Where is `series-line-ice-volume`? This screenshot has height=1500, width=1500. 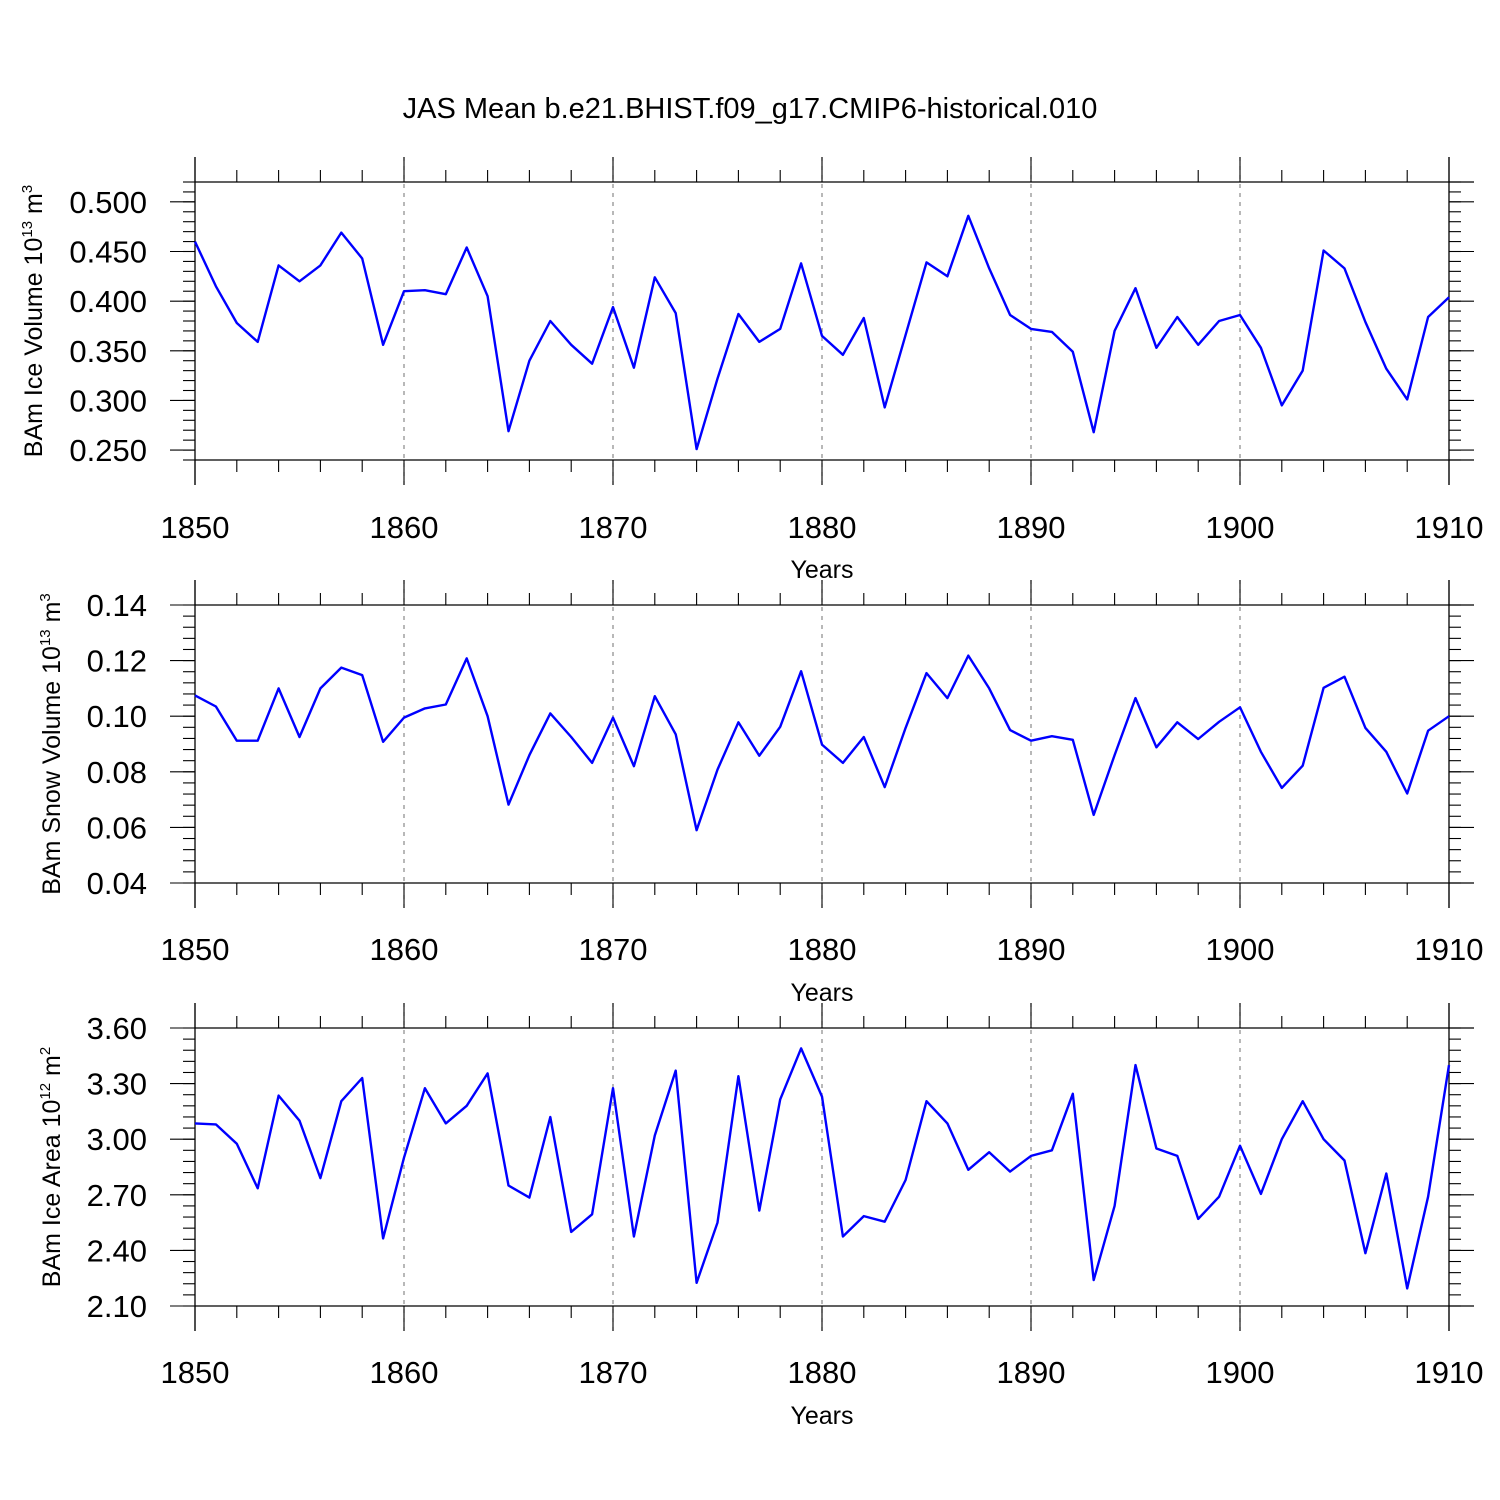 series-line-ice-volume is located at coordinates (821, 332).